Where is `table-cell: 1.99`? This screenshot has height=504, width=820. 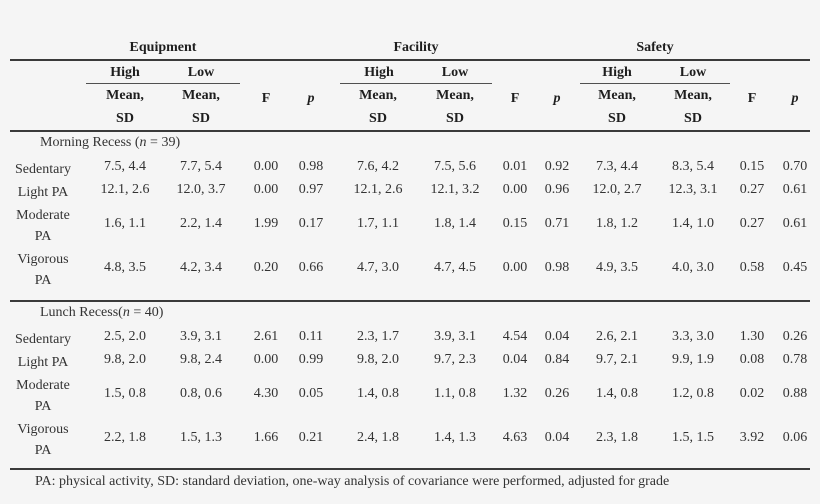 table-cell: 1.99 is located at coordinates (266, 223).